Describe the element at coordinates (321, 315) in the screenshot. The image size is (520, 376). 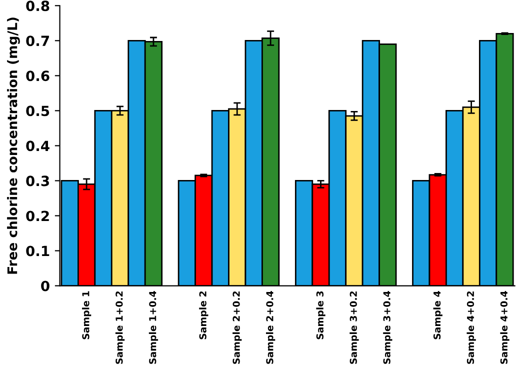
I see `x-tick-label: Sample 3` at that location.